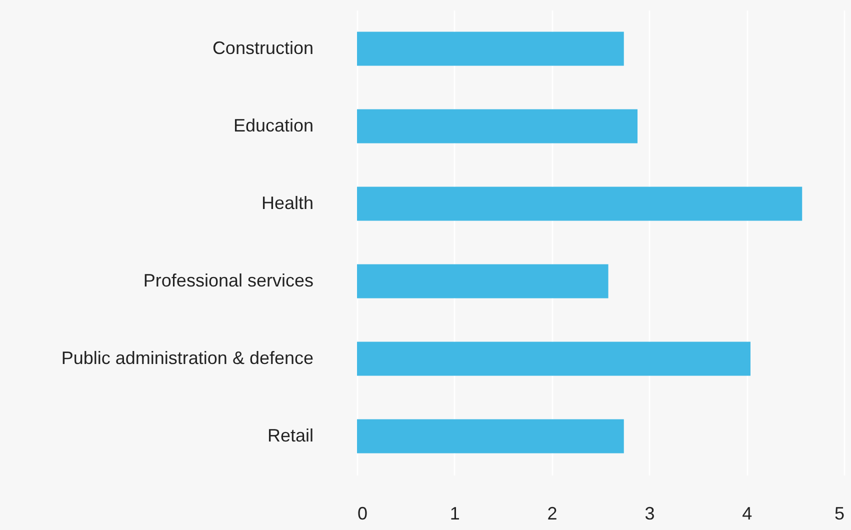 The width and height of the screenshot is (851, 530). What do you see at coordinates (649, 514) in the screenshot?
I see `x-tick-label: 3` at bounding box center [649, 514].